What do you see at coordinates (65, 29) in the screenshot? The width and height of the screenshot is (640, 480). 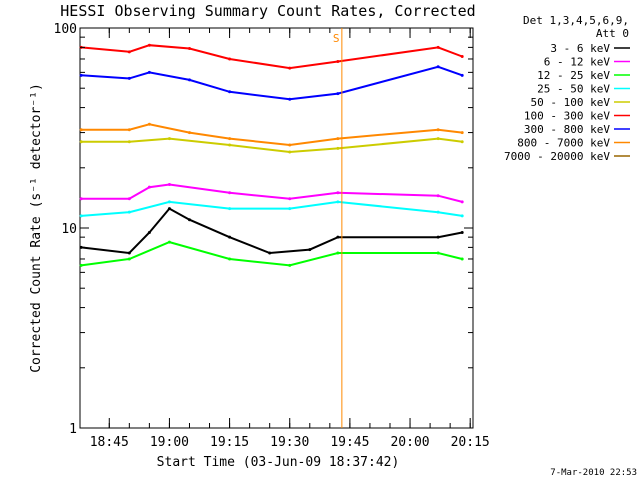 I see `y-tick-label: 100` at bounding box center [65, 29].